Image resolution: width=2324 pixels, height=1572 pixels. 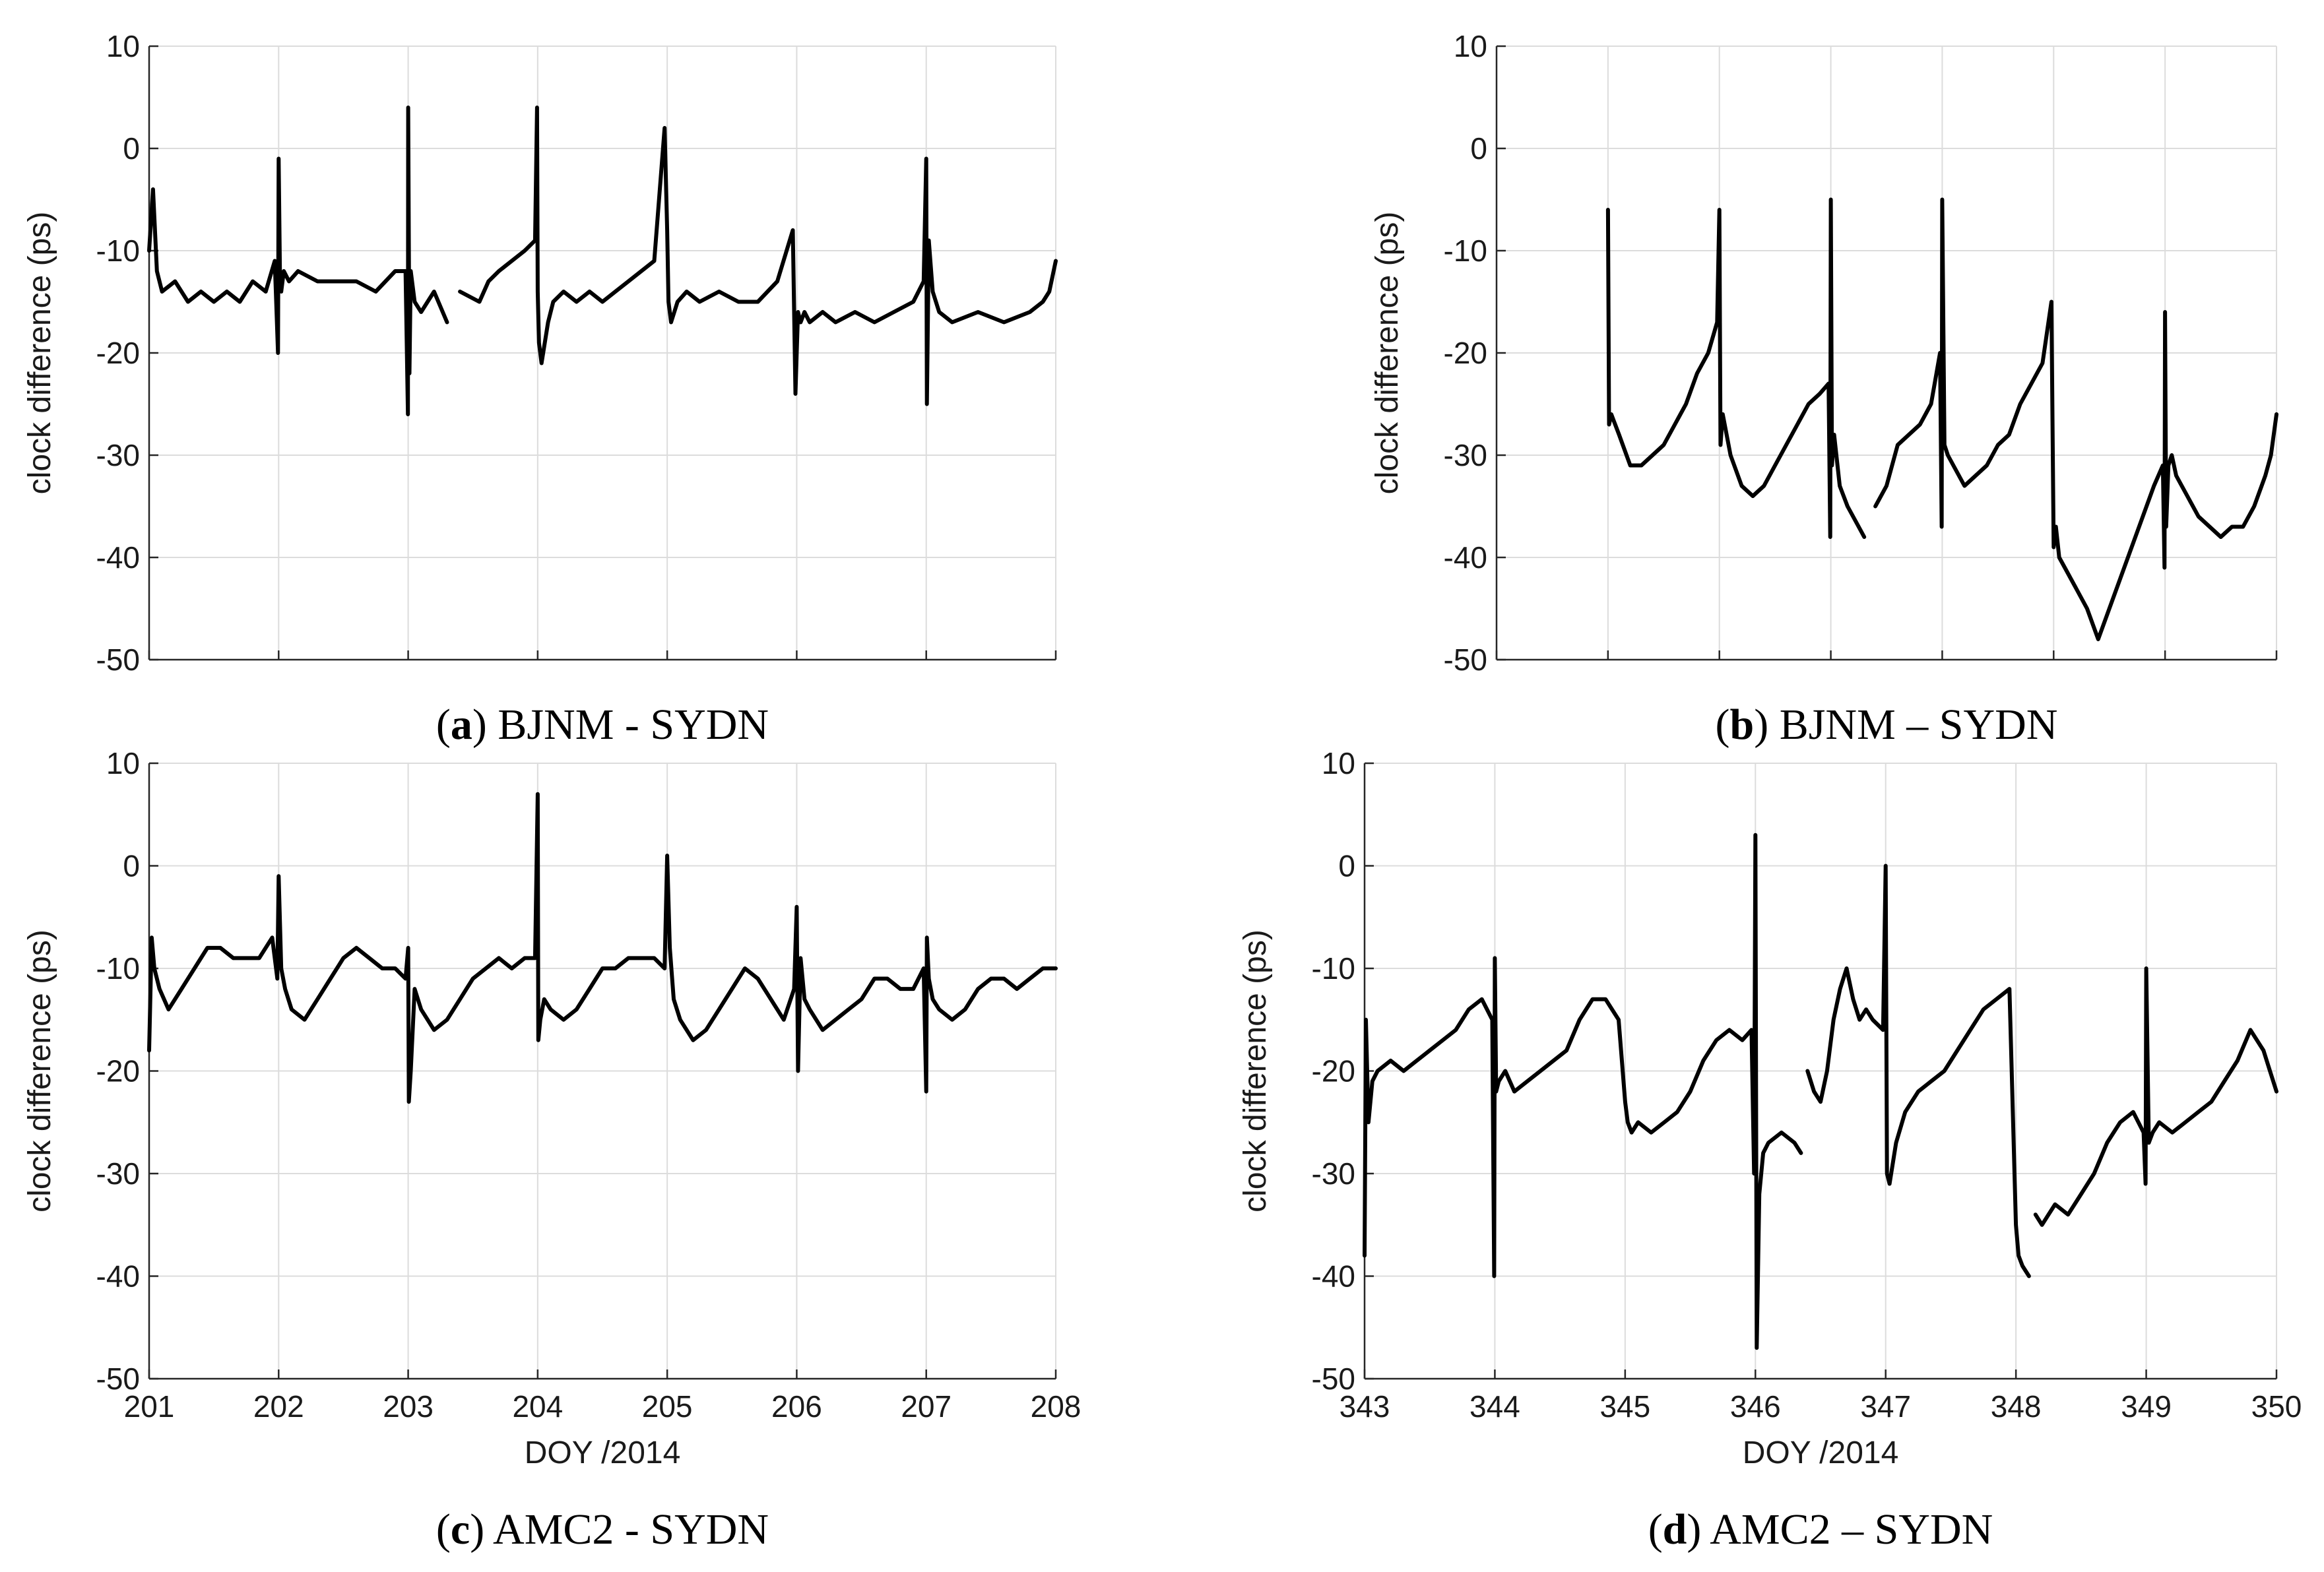 What do you see at coordinates (1755, 1406) in the screenshot?
I see `x-tick-label: 346` at bounding box center [1755, 1406].